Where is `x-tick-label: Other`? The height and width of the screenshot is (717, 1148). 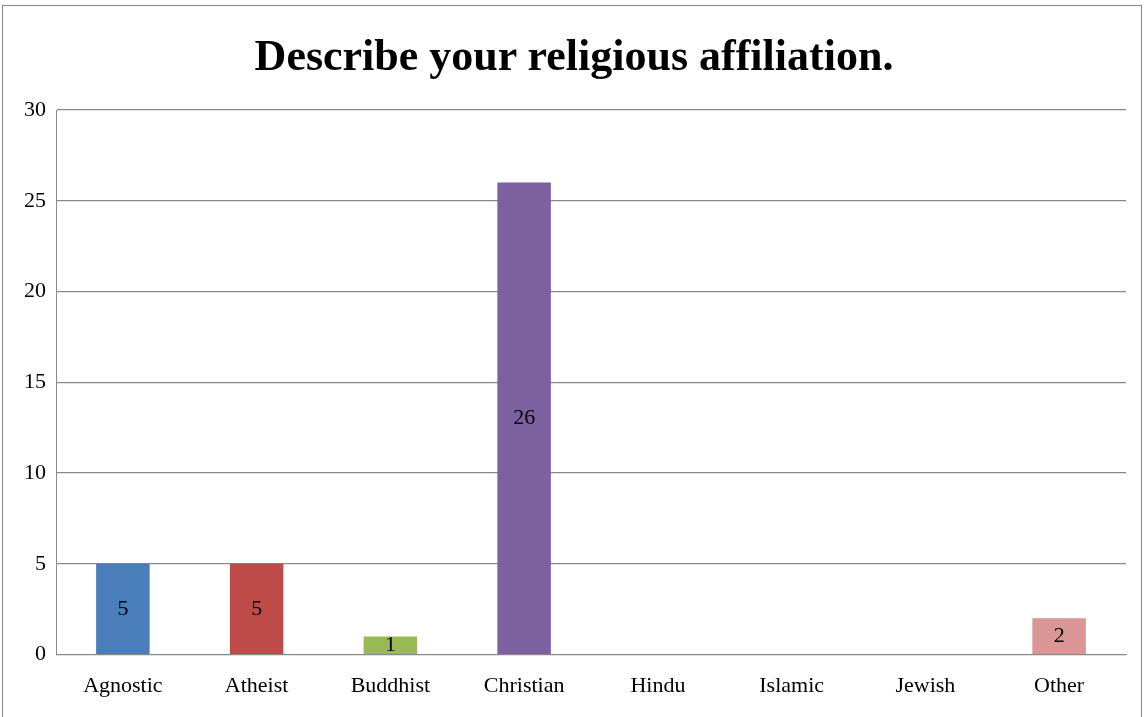 x-tick-label: Other is located at coordinates (1059, 684).